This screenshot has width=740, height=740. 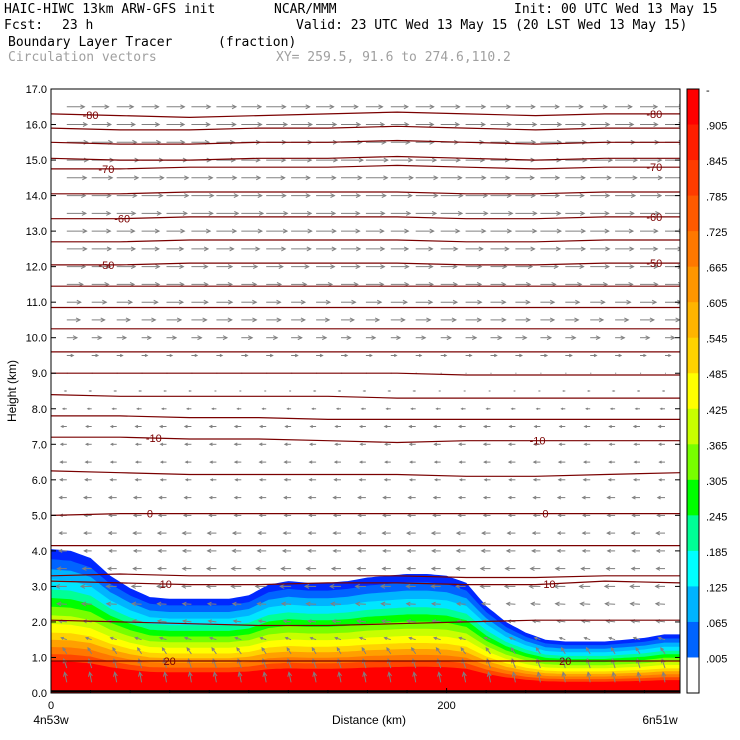 I want to click on colorbar-label-16: .005, so click(x=716, y=660).